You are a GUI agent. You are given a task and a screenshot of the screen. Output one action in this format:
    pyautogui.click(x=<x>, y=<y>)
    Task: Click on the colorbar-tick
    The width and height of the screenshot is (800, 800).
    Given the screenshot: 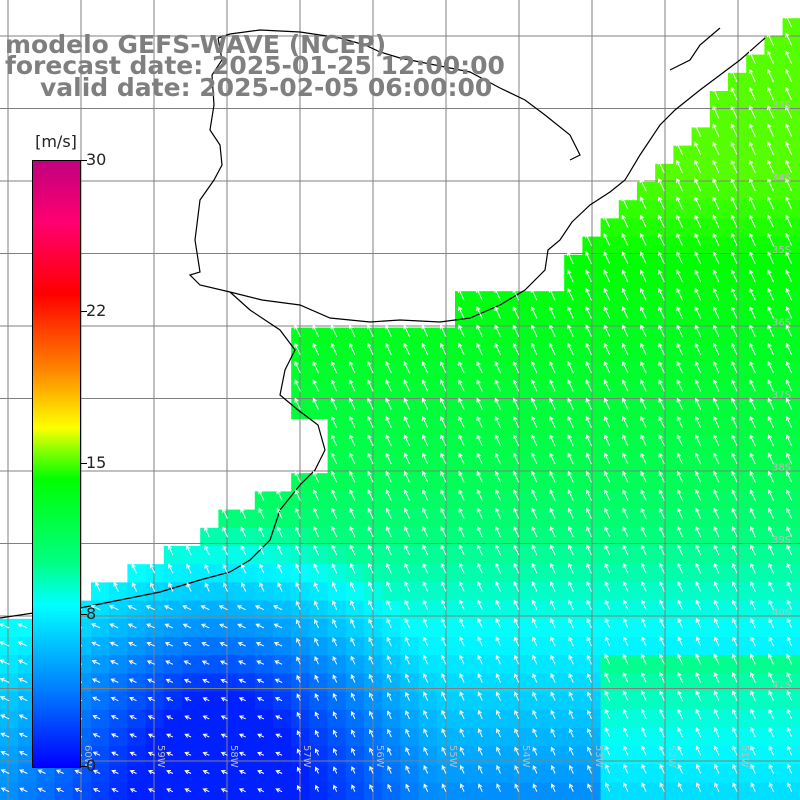 What is the action you would take?
    pyautogui.click(x=84, y=766)
    